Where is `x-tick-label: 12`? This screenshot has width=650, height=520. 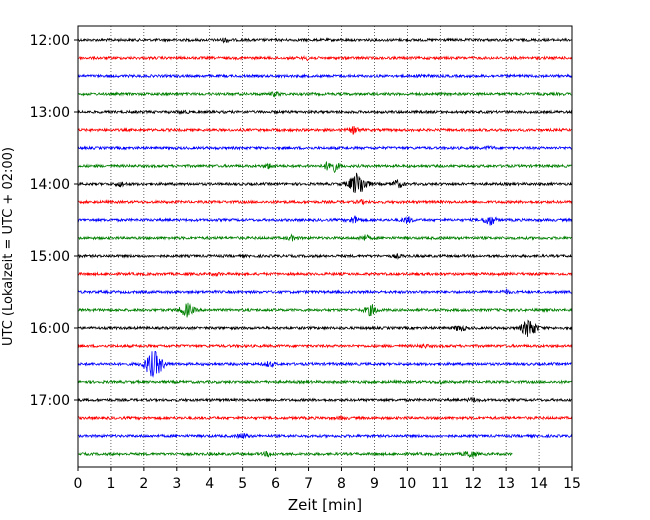 x-tick-label: 12 is located at coordinates (473, 484).